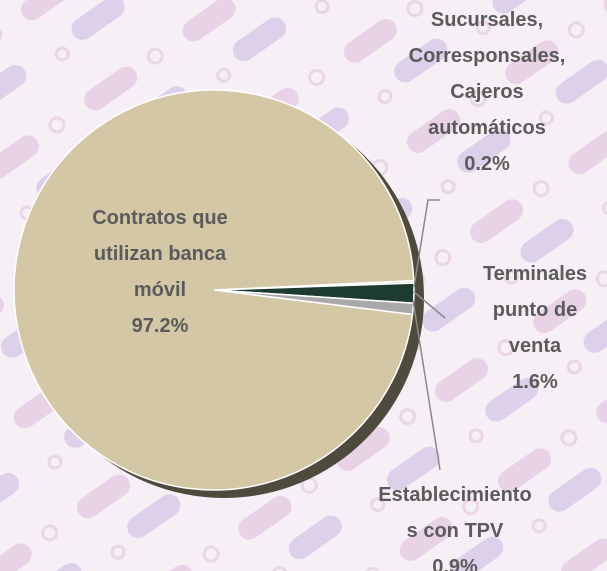  I want to click on value-label: 97.2%, so click(160, 326).